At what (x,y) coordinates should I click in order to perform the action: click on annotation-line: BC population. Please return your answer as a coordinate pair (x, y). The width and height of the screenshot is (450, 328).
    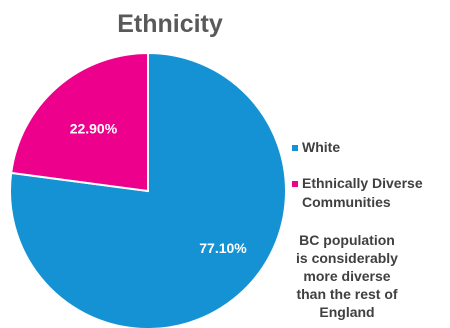
    Looking at the image, I should click on (347, 240).